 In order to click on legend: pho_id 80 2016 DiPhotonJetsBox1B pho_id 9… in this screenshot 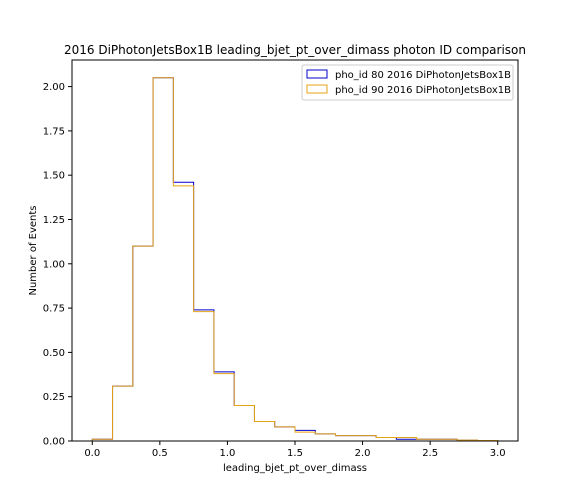, I will do `click(407, 82)`.